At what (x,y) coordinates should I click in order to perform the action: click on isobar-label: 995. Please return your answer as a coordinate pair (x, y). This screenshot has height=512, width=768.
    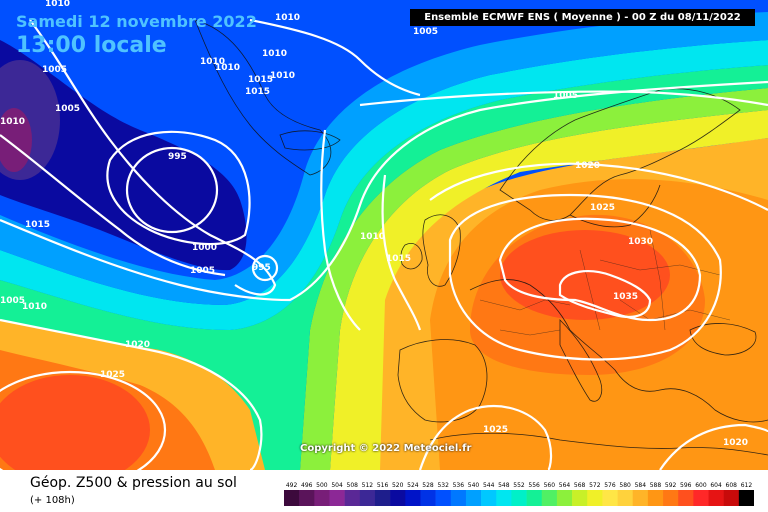
    Looking at the image, I should click on (261, 268).